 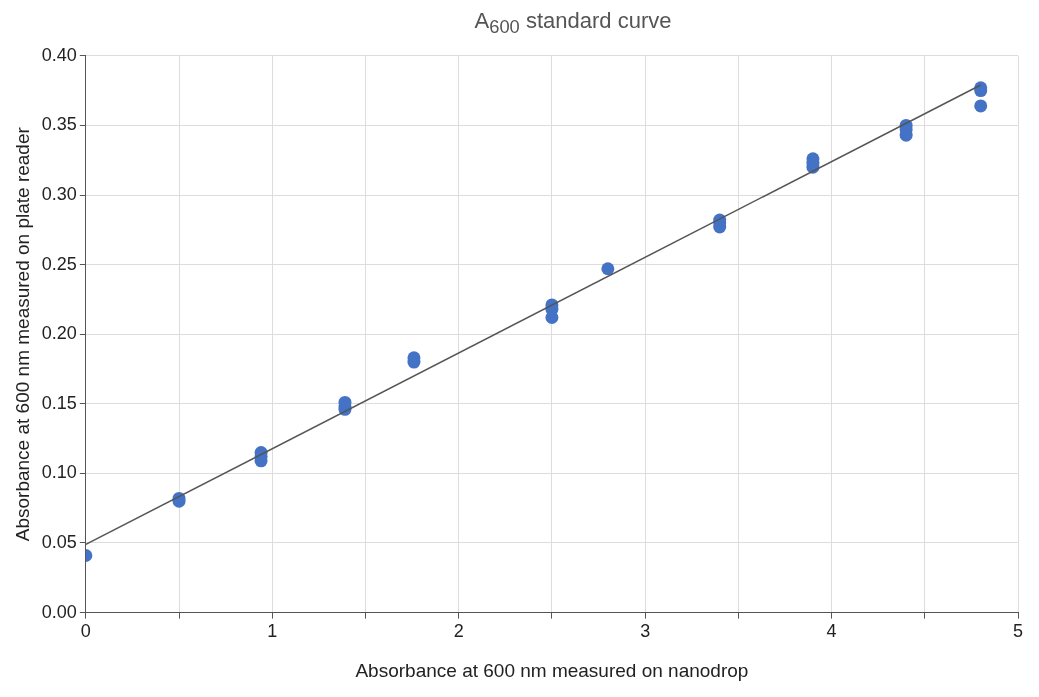 I want to click on y-axis-title: Absorbance at 600 nm measured on plate reader, so click(x=22, y=334).